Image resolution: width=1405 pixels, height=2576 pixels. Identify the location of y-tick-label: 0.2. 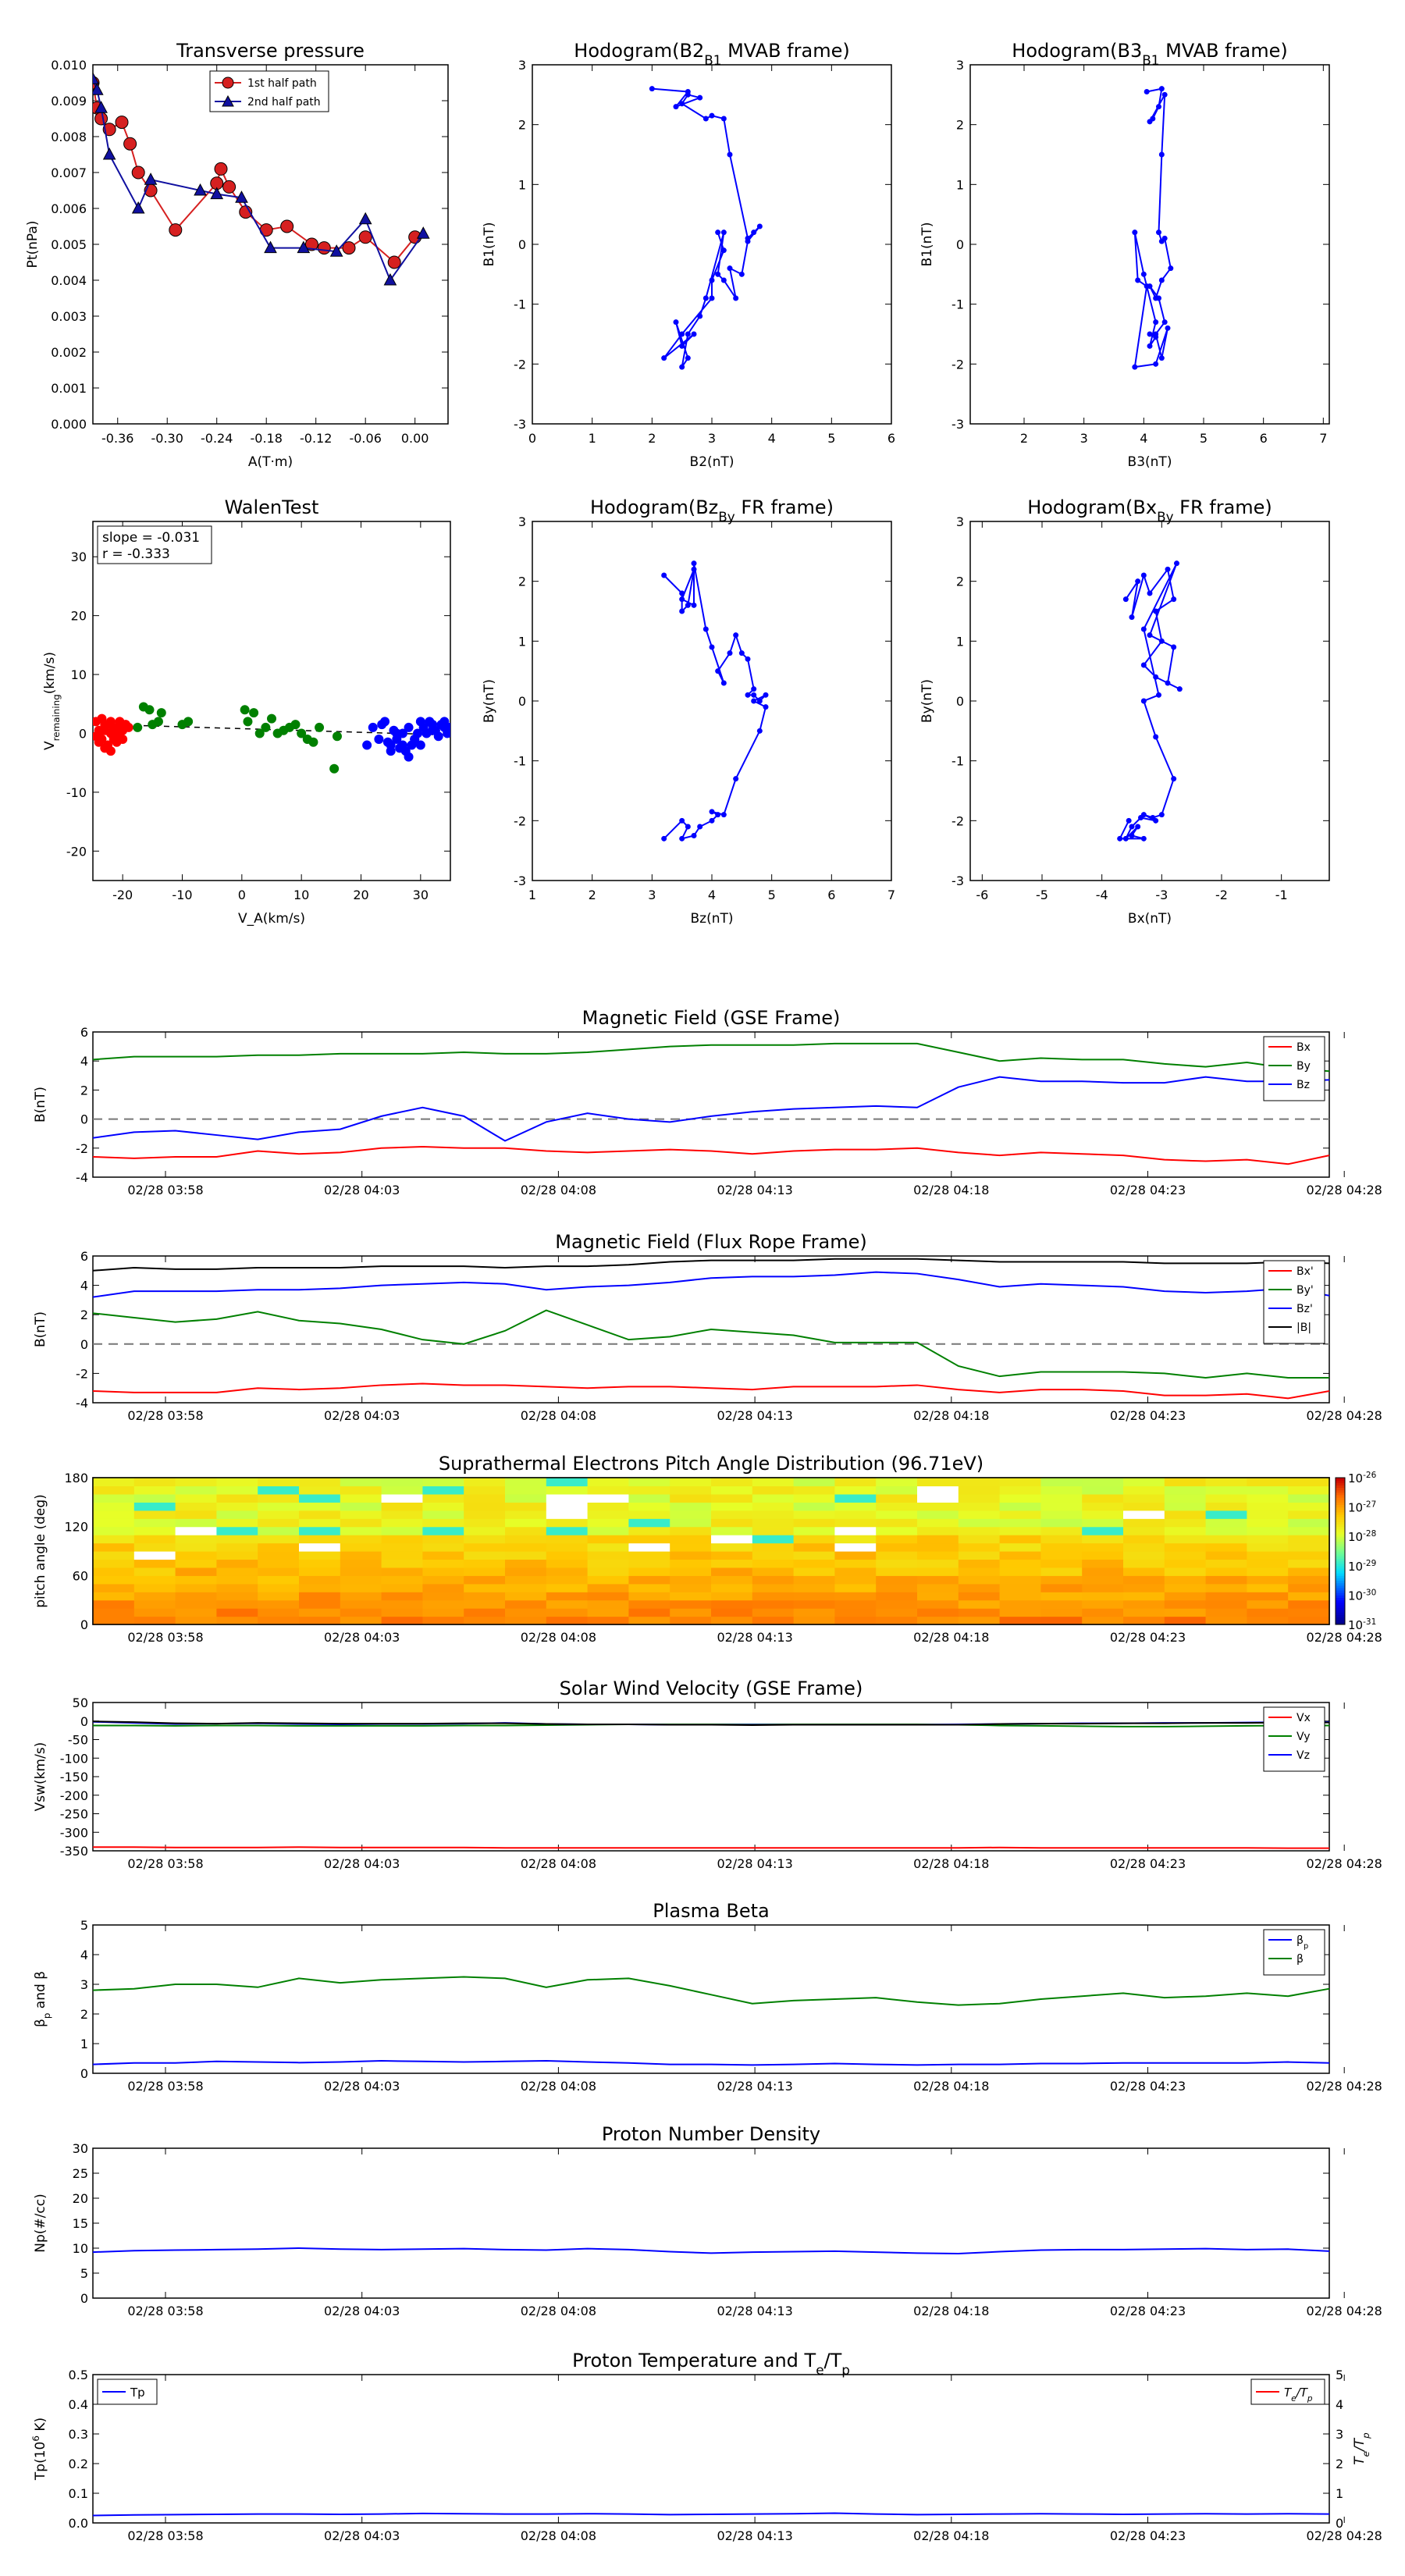
(78, 2464).